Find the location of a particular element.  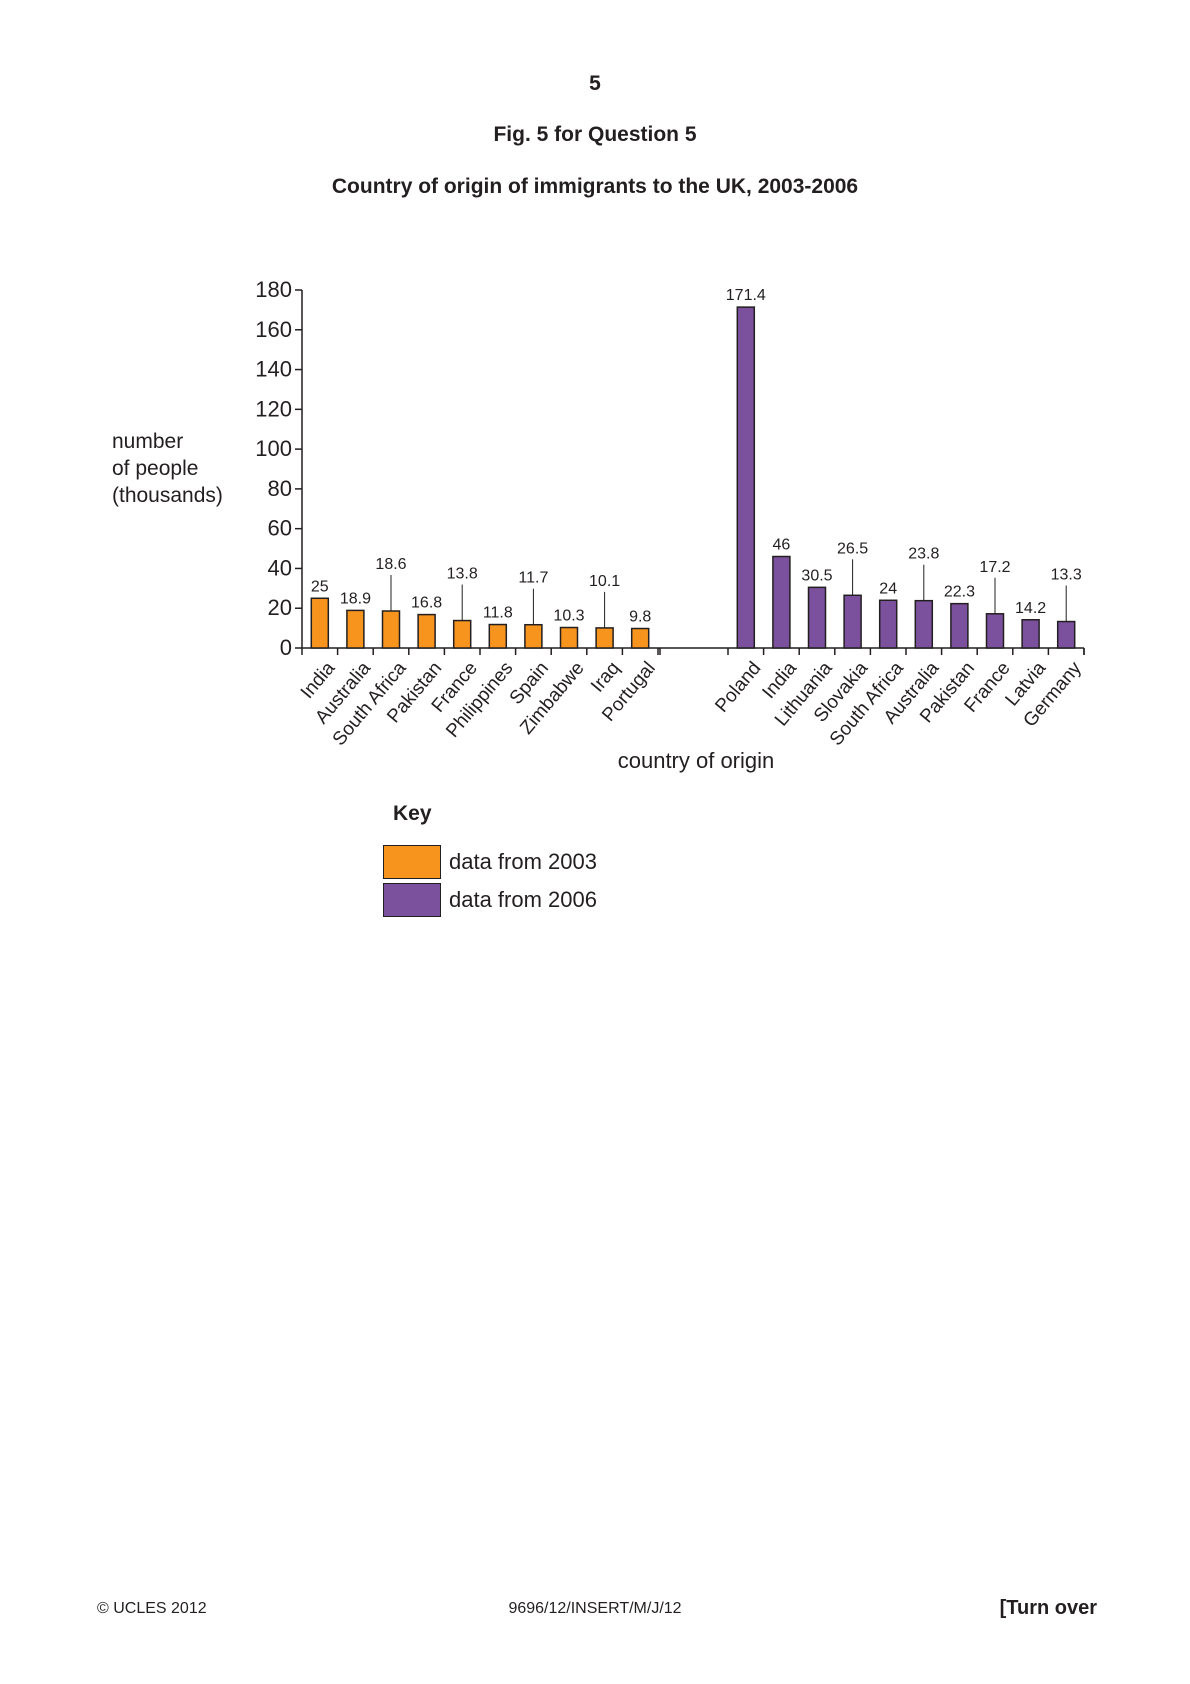

data-label: 23.8 is located at coordinates (923, 554).